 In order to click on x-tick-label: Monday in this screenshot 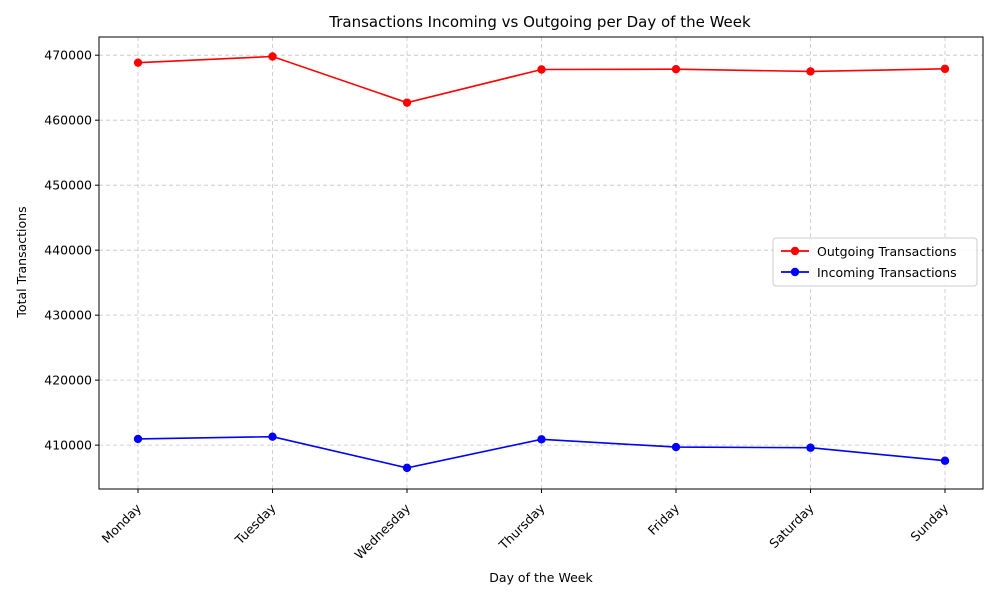, I will do `click(122, 523)`.